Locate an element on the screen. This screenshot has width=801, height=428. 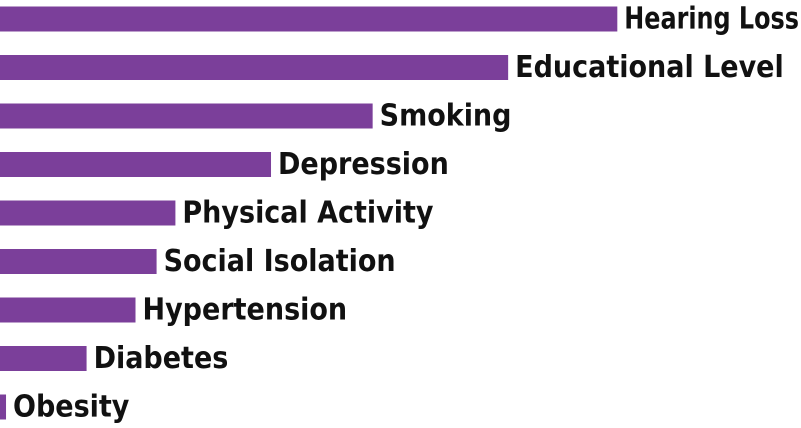
bar-label-smoking: Smoking is located at coordinates (446, 116).